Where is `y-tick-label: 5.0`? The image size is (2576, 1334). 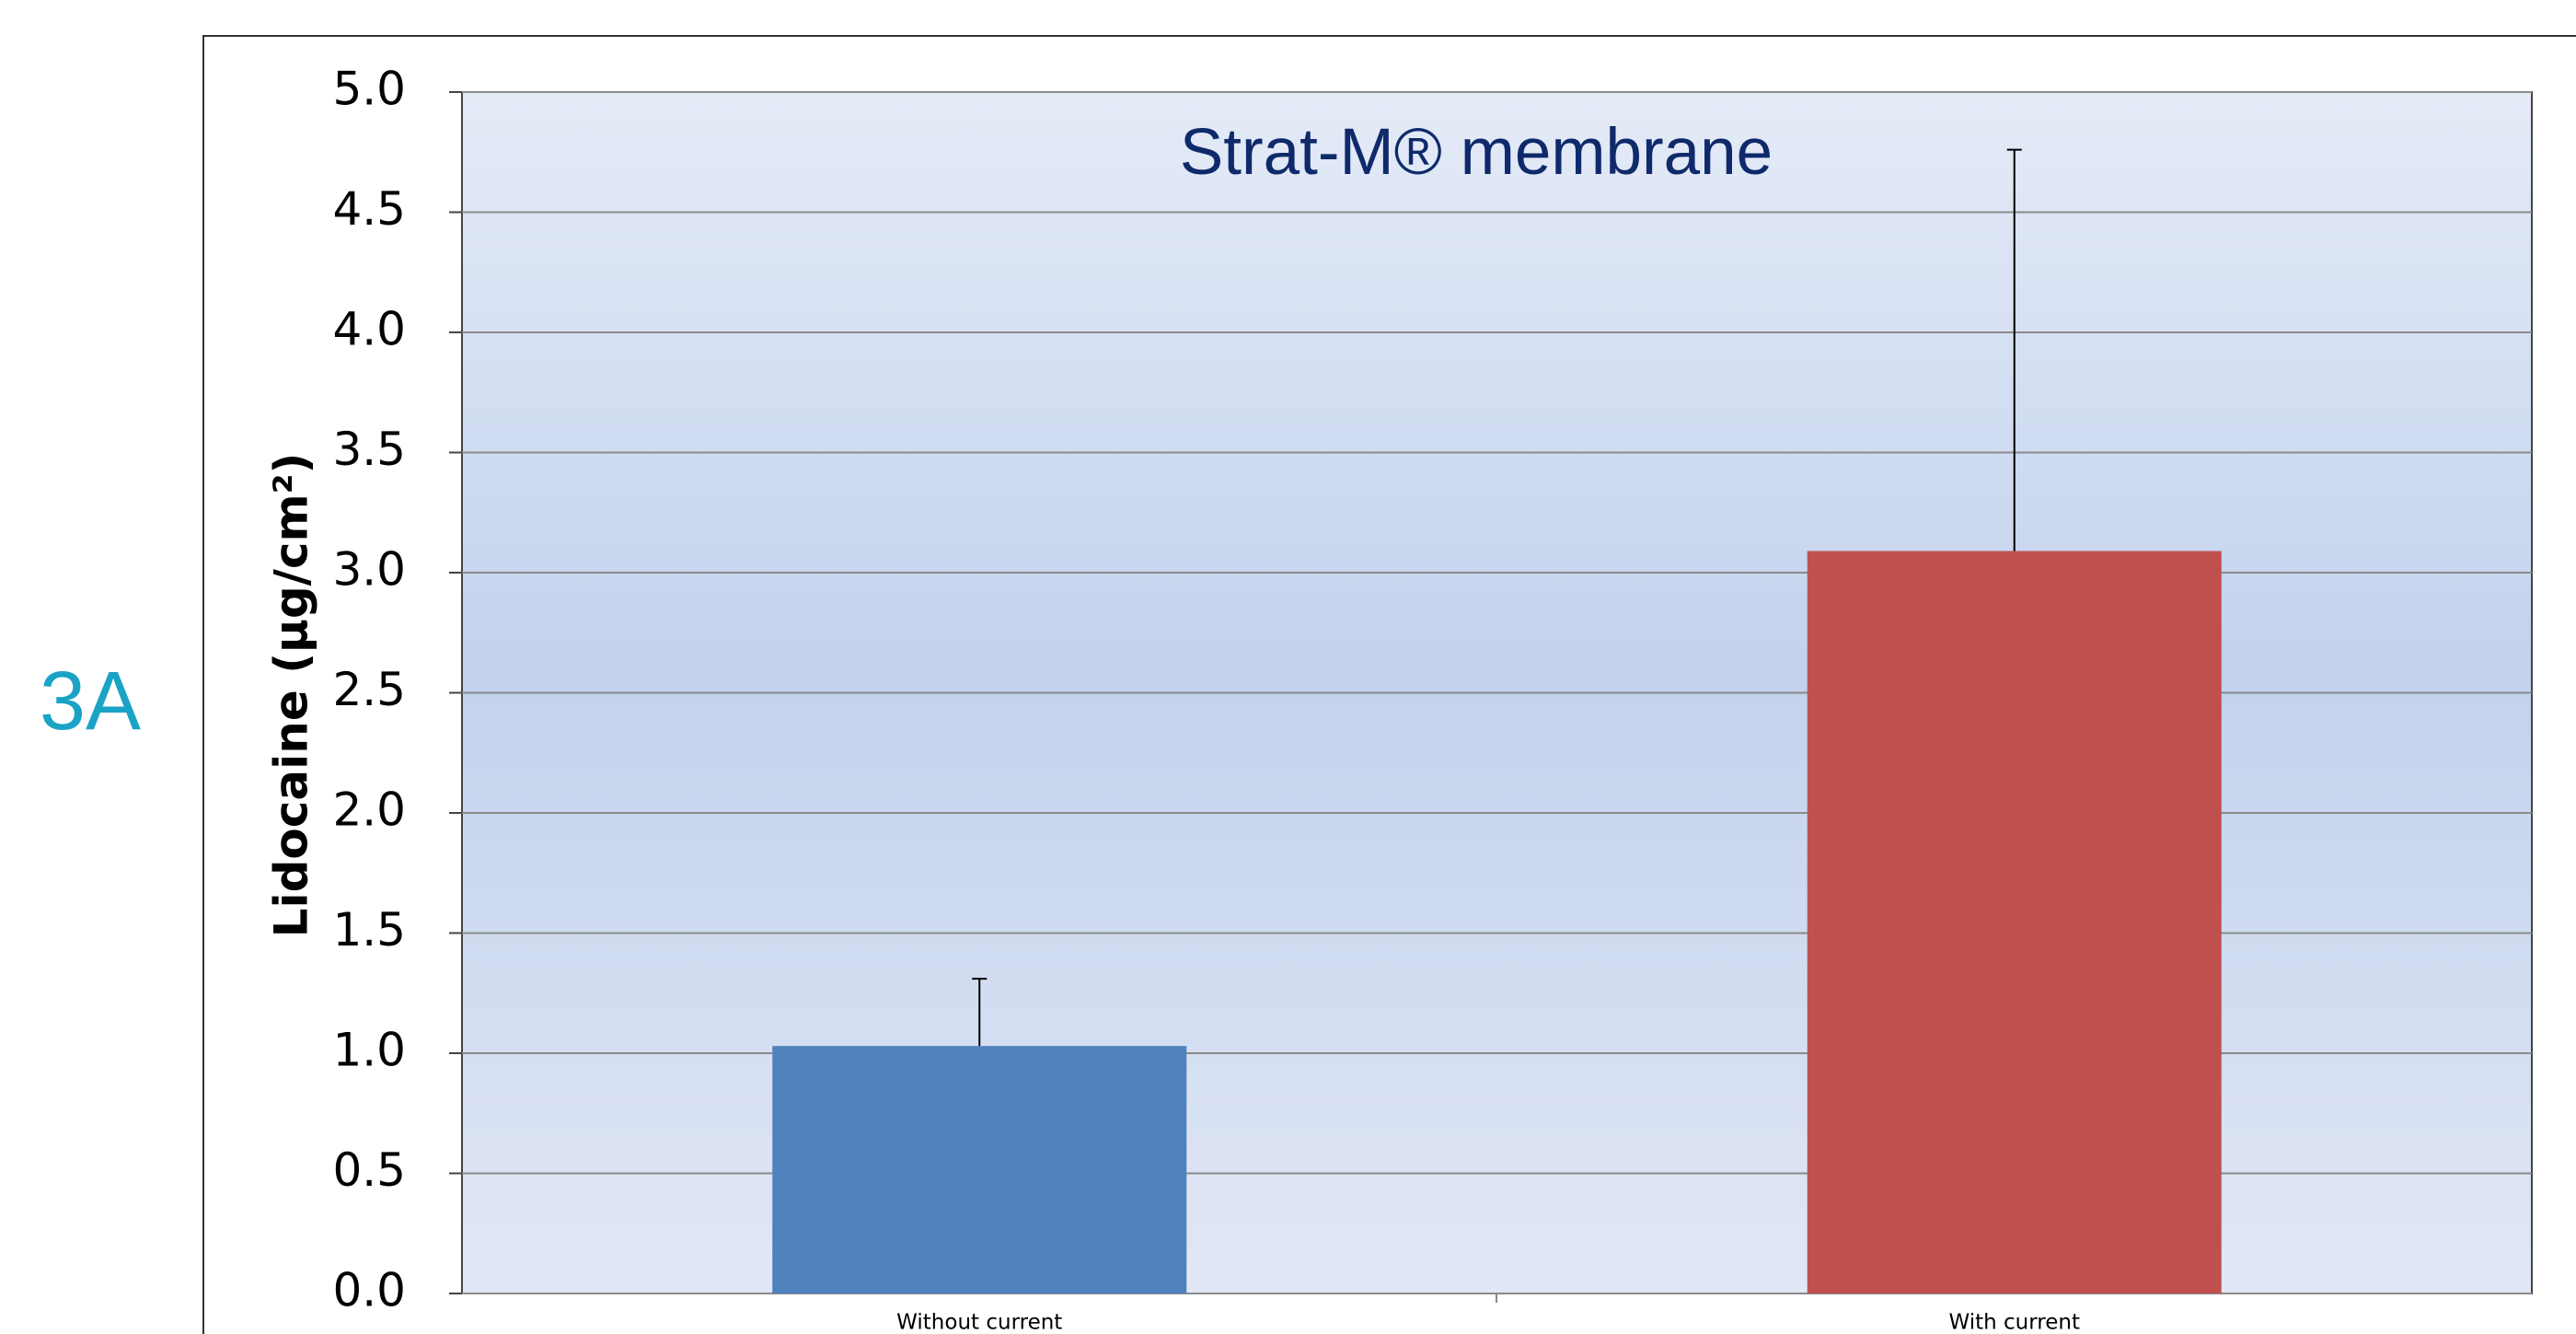
y-tick-label: 5.0 is located at coordinates (369, 89).